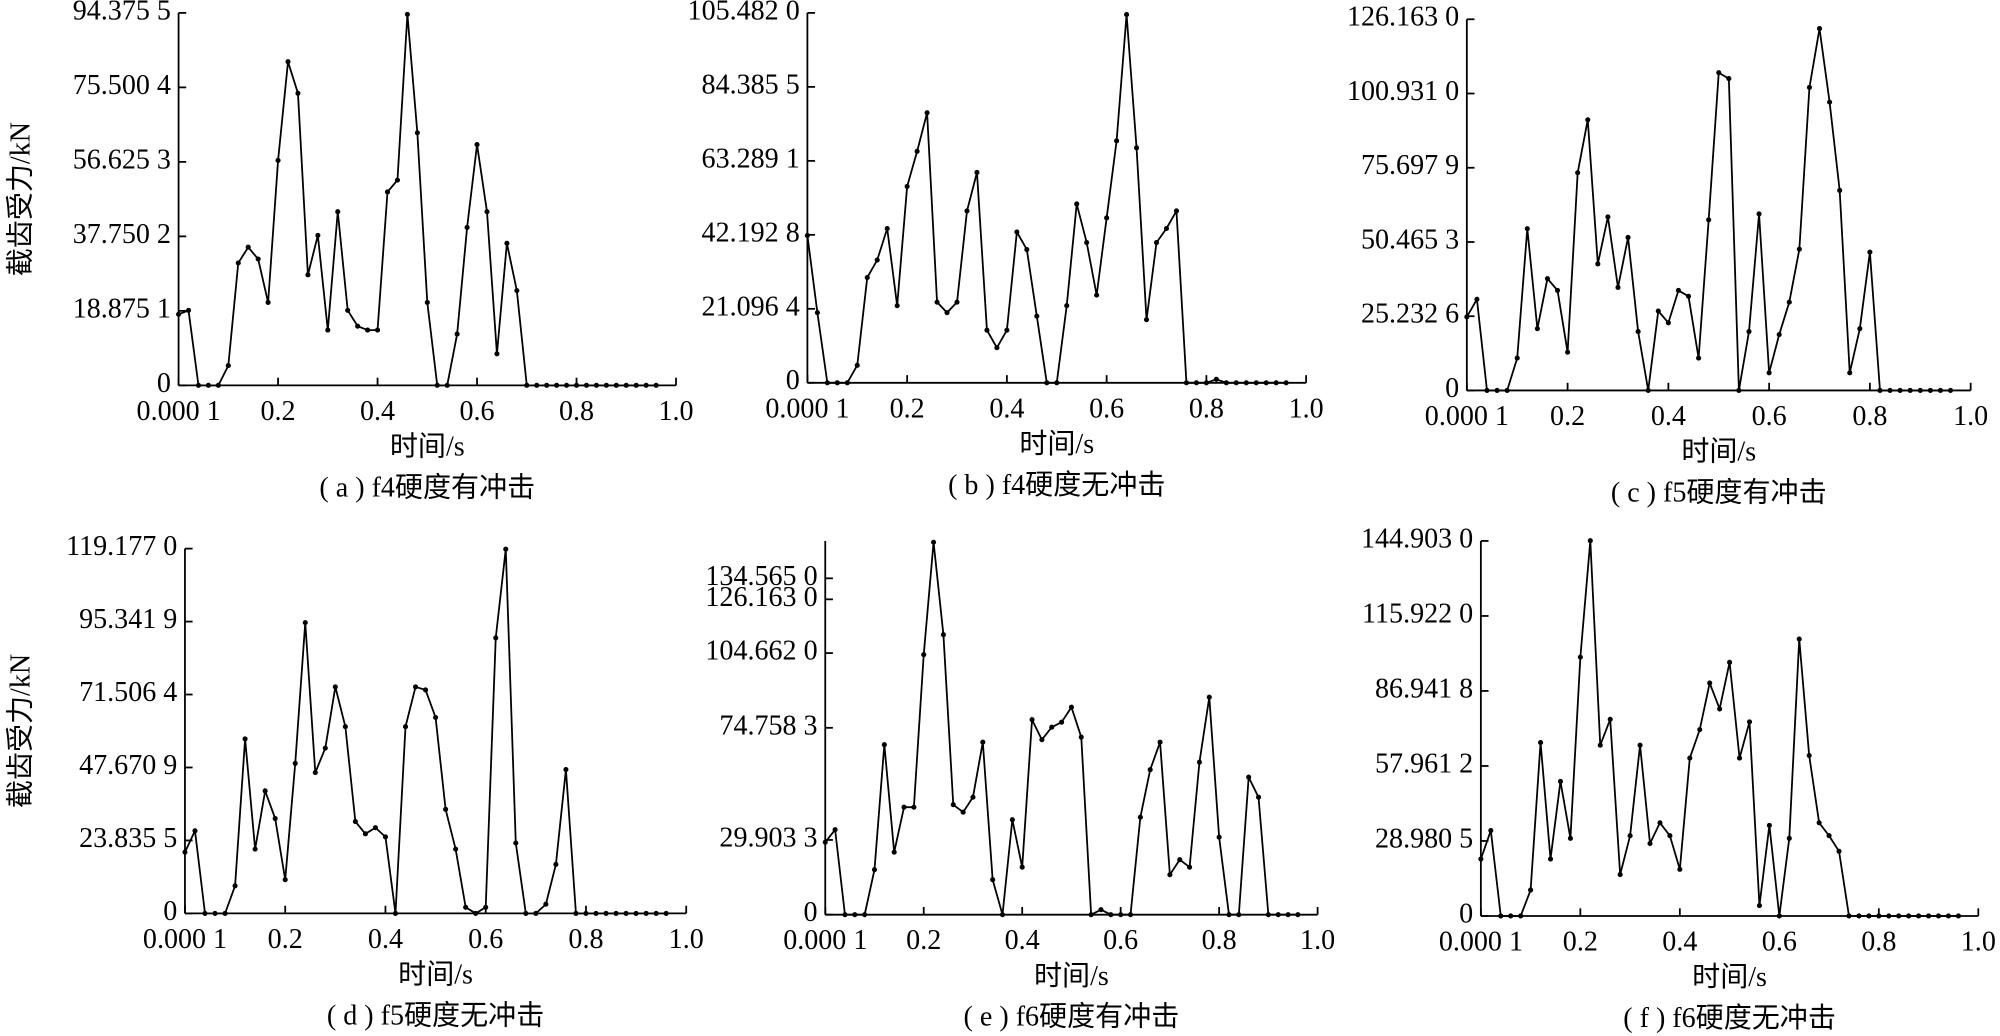  What do you see at coordinates (1424, 763) in the screenshot?
I see `y-tick-label: 57.961 2` at bounding box center [1424, 763].